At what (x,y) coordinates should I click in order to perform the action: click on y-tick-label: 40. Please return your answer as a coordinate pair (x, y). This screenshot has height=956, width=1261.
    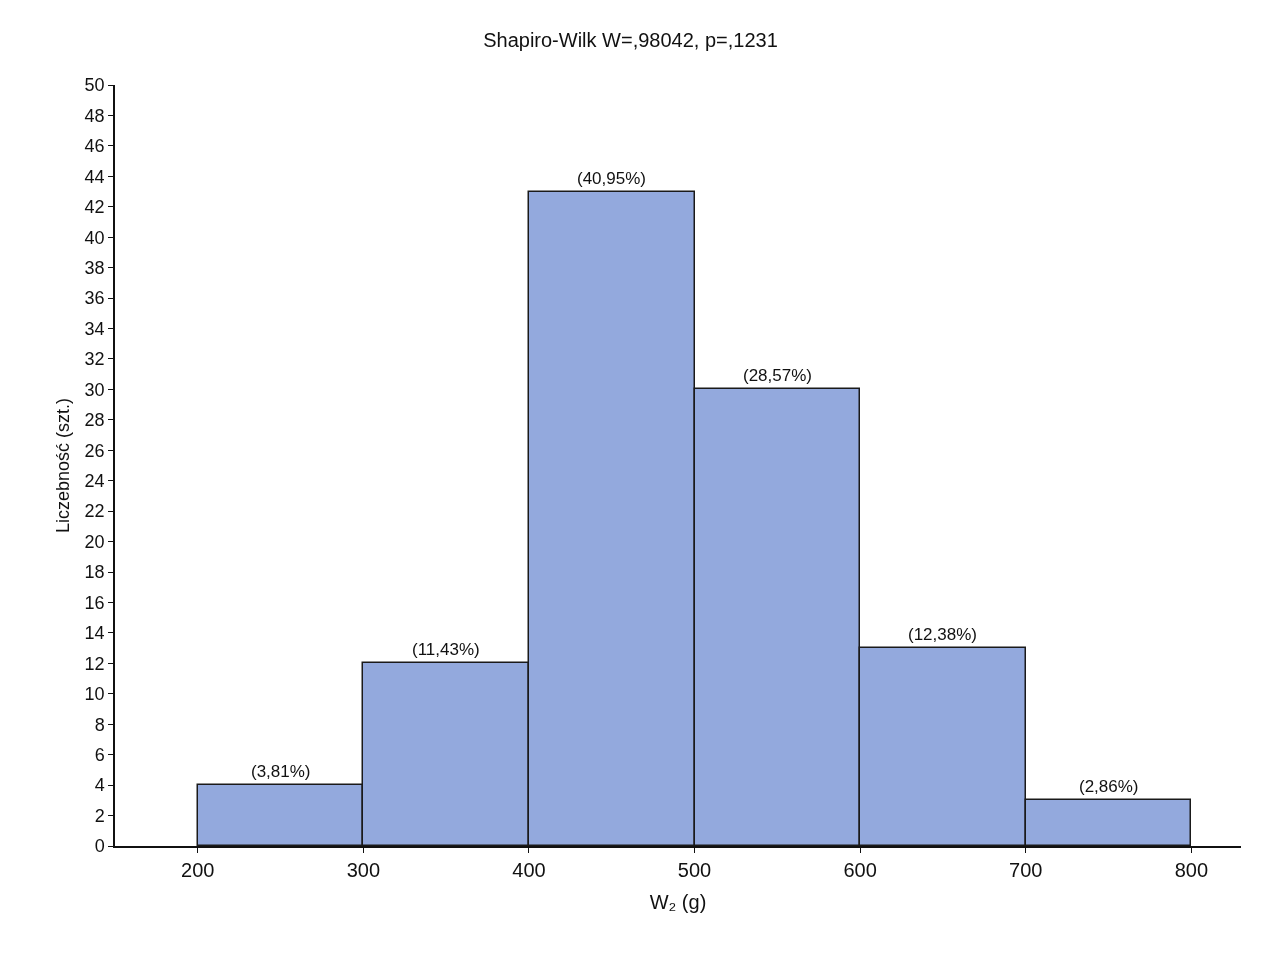
    Looking at the image, I should click on (94, 237).